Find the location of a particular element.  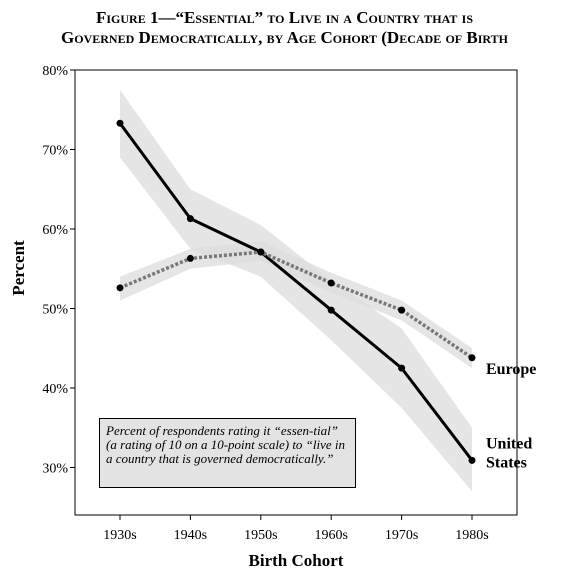

x-tick-label: 1960s is located at coordinates (330, 535).